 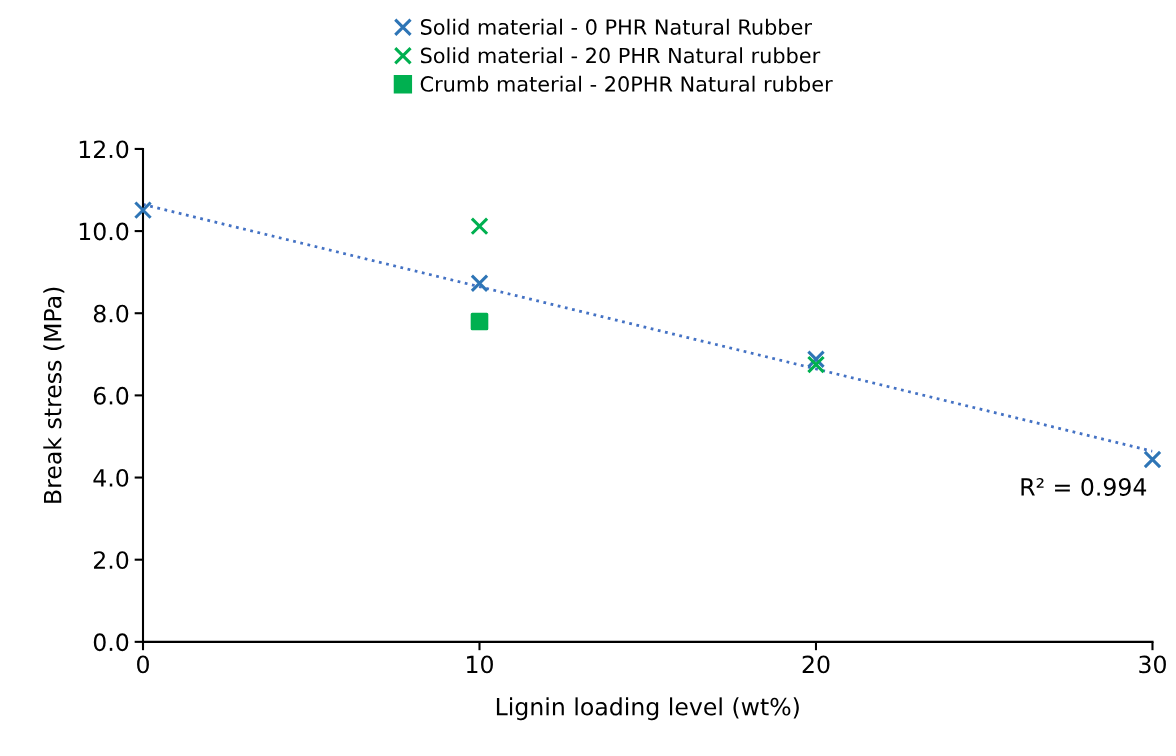 I want to click on y-tick-label: 4.0, so click(x=111, y=477).